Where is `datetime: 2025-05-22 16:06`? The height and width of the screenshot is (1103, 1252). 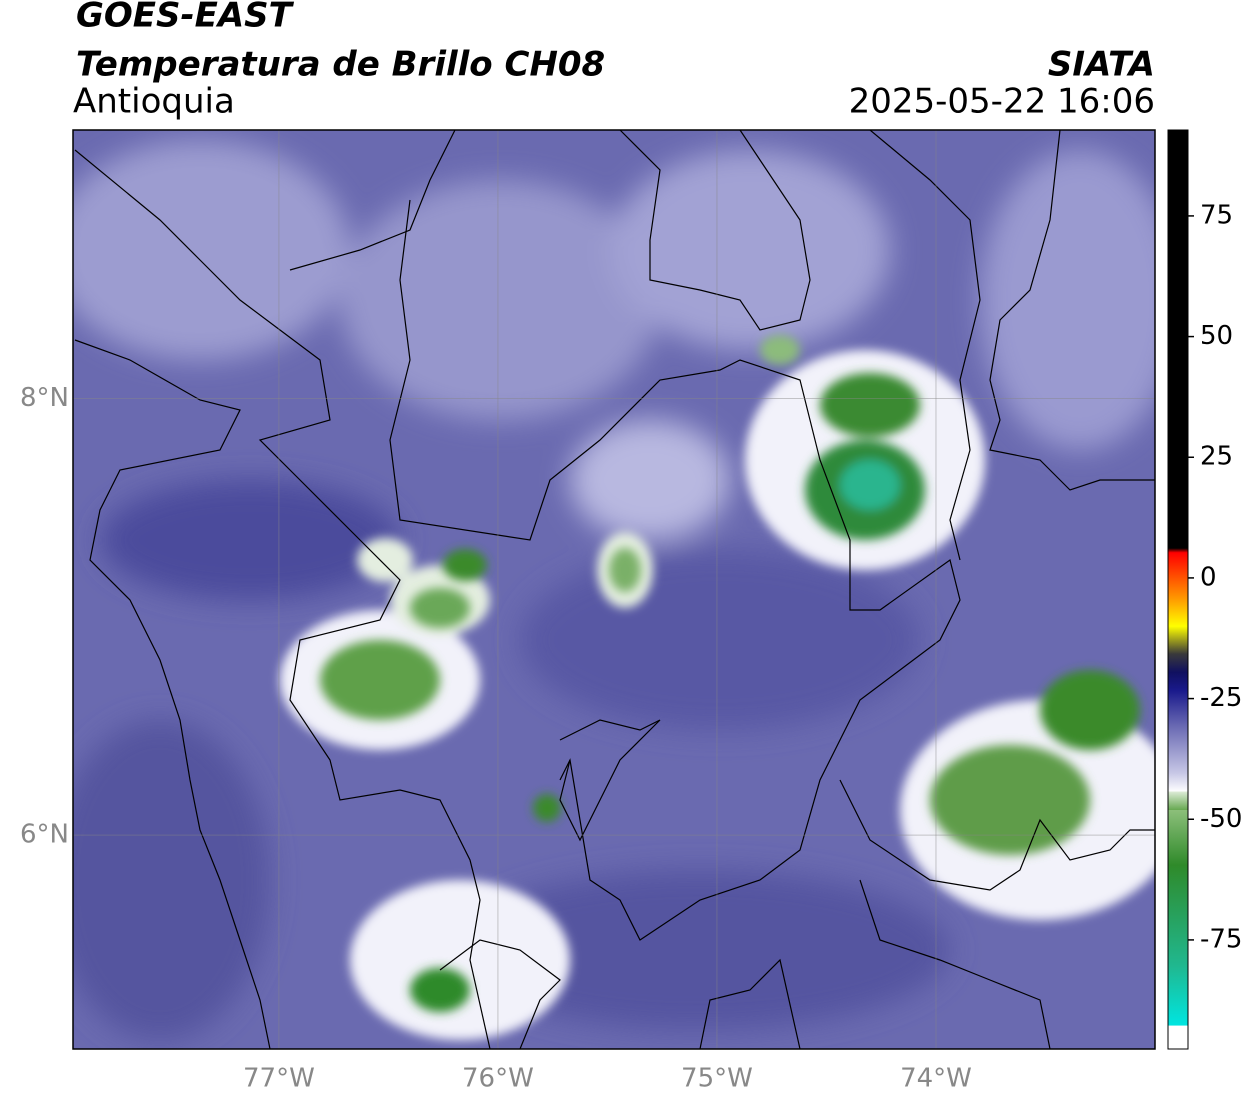
datetime: 2025-05-22 16:06 is located at coordinates (1002, 102).